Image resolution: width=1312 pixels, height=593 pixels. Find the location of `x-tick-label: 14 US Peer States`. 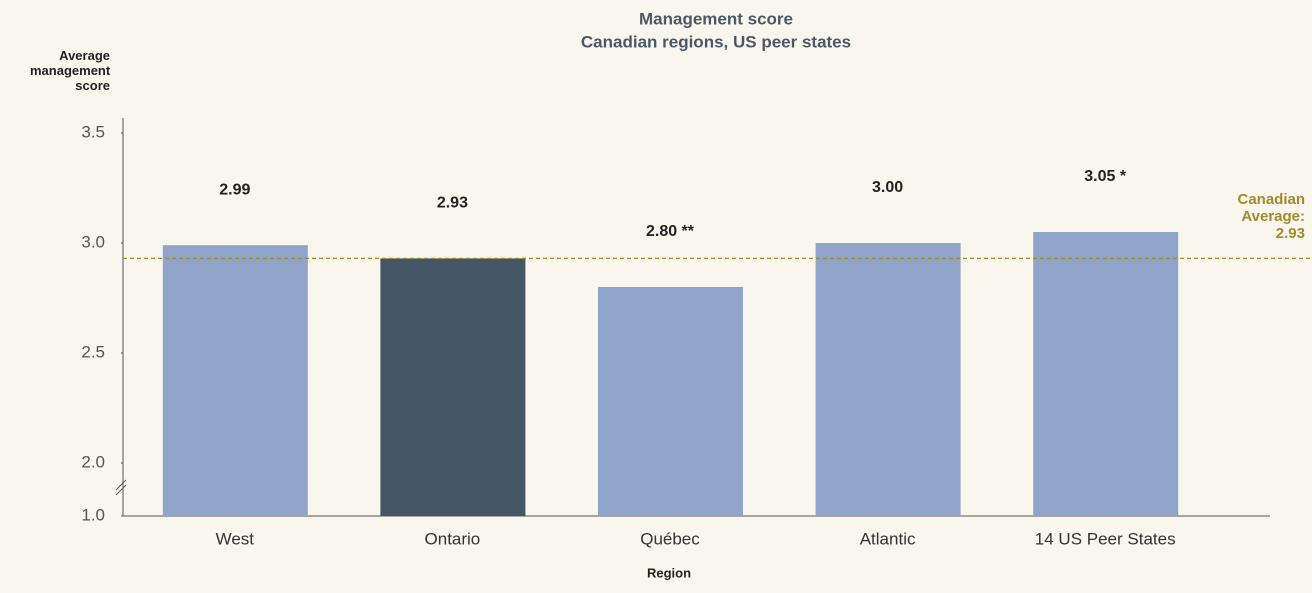

x-tick-label: 14 US Peer States is located at coordinates (1105, 538).